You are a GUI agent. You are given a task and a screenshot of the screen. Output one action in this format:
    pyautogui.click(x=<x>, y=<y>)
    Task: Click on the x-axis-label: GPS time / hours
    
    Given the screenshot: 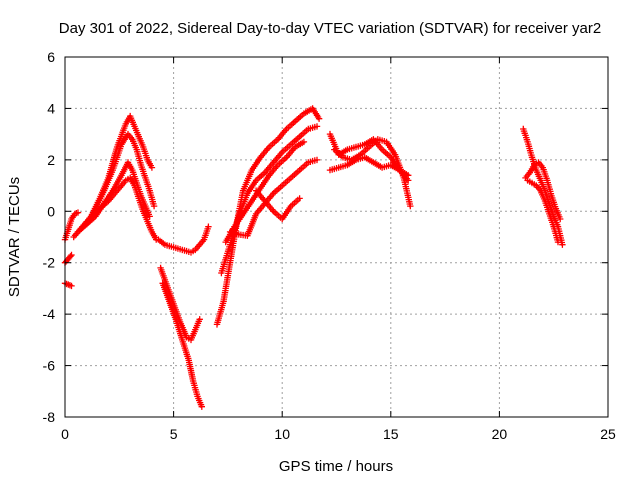 What is the action you would take?
    pyautogui.click(x=336, y=466)
    